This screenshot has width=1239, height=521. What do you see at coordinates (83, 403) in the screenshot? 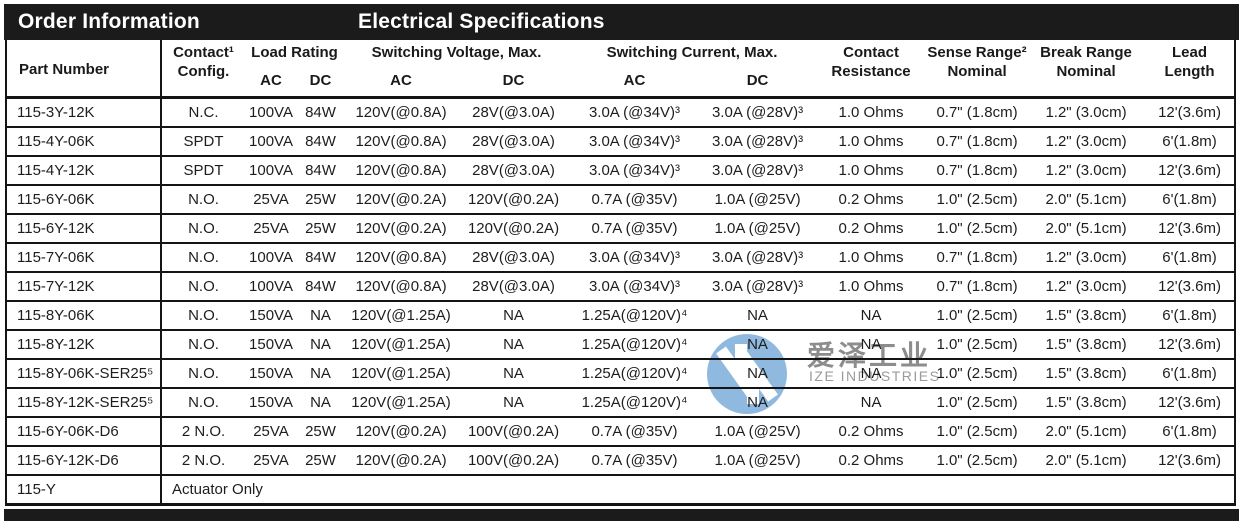
I see `part-number-cell: 115-8Y-12K-SER25⁵` at bounding box center [83, 403].